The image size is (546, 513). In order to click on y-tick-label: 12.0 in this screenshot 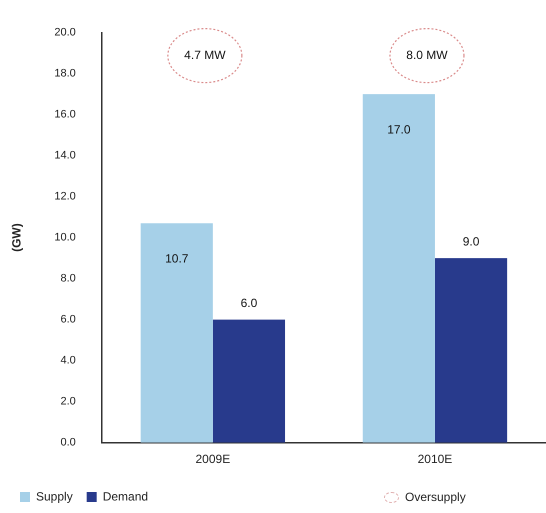, I will do `click(65, 196)`.